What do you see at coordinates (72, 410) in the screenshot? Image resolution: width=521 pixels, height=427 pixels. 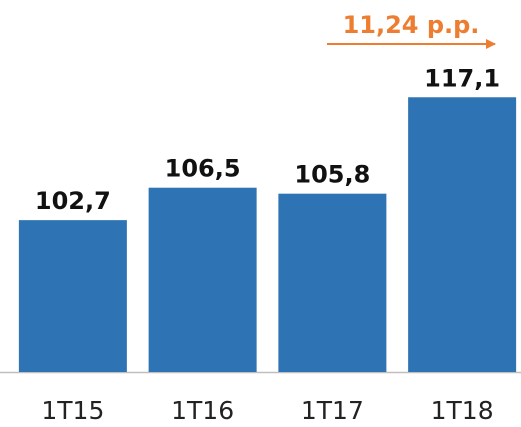 I see `x-tick-label: 1T15` at bounding box center [72, 410].